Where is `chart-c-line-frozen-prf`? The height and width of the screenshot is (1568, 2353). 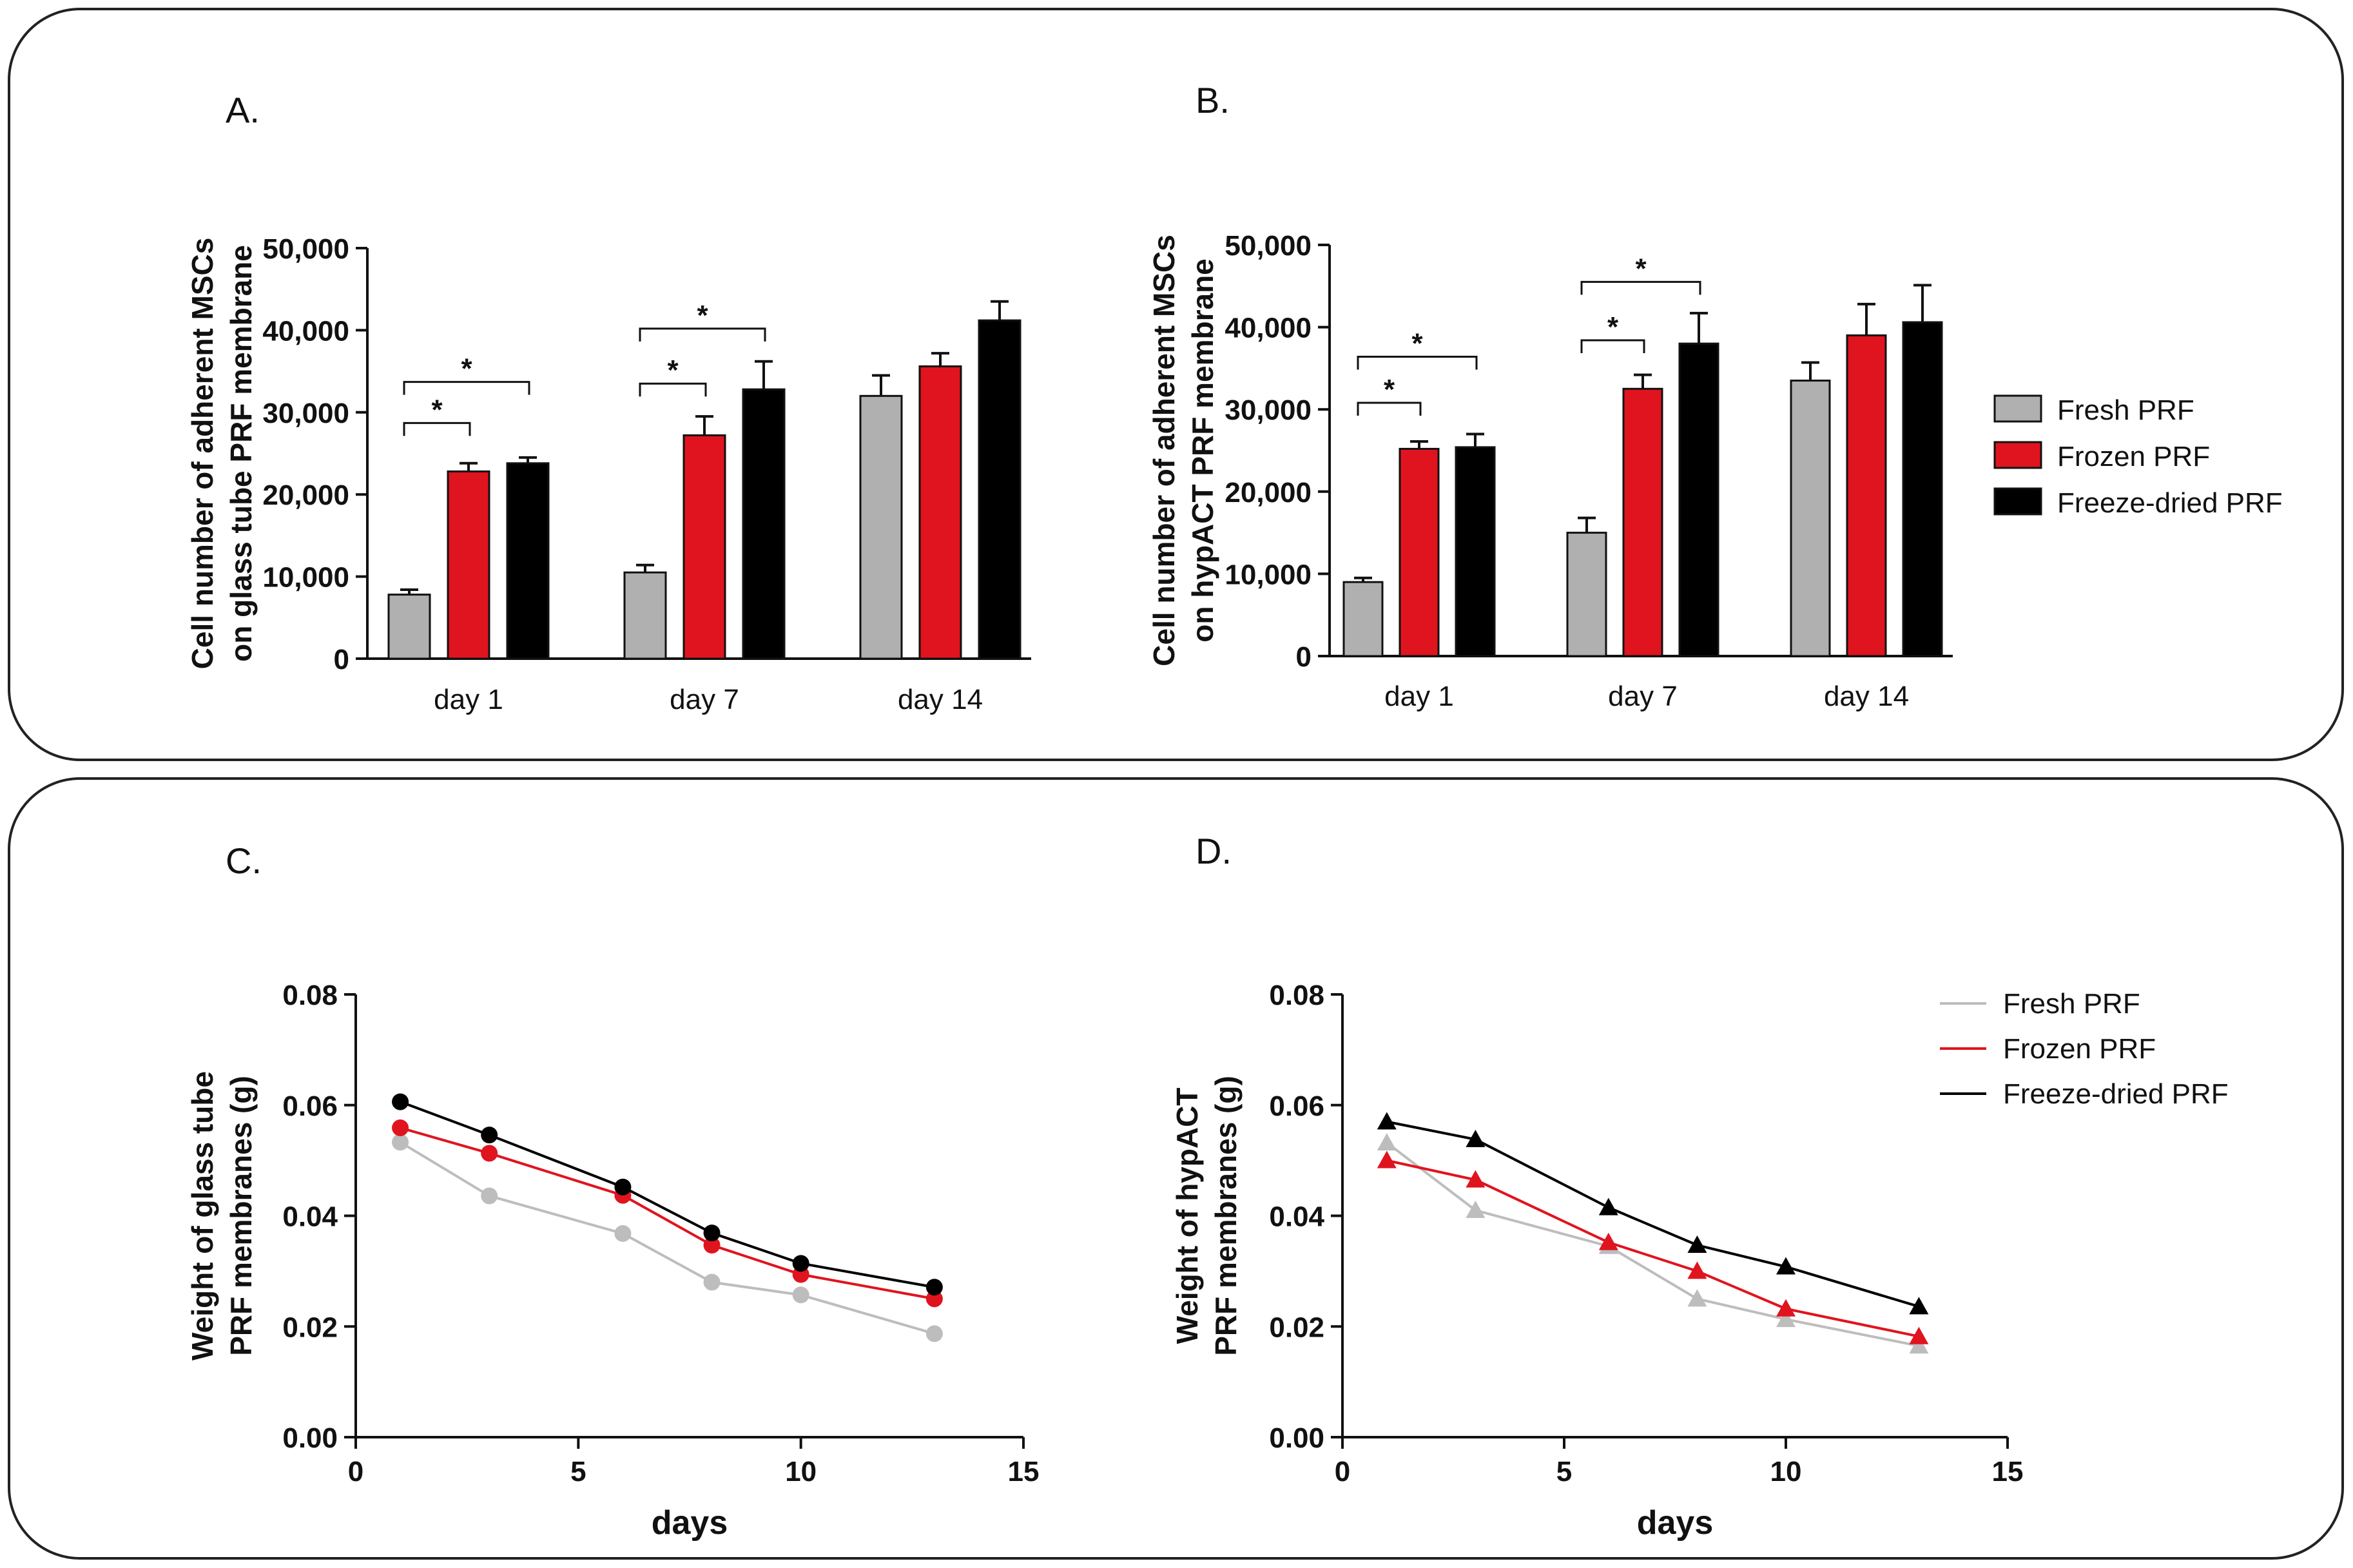
chart-c-line-frozen-prf is located at coordinates (667, 1214).